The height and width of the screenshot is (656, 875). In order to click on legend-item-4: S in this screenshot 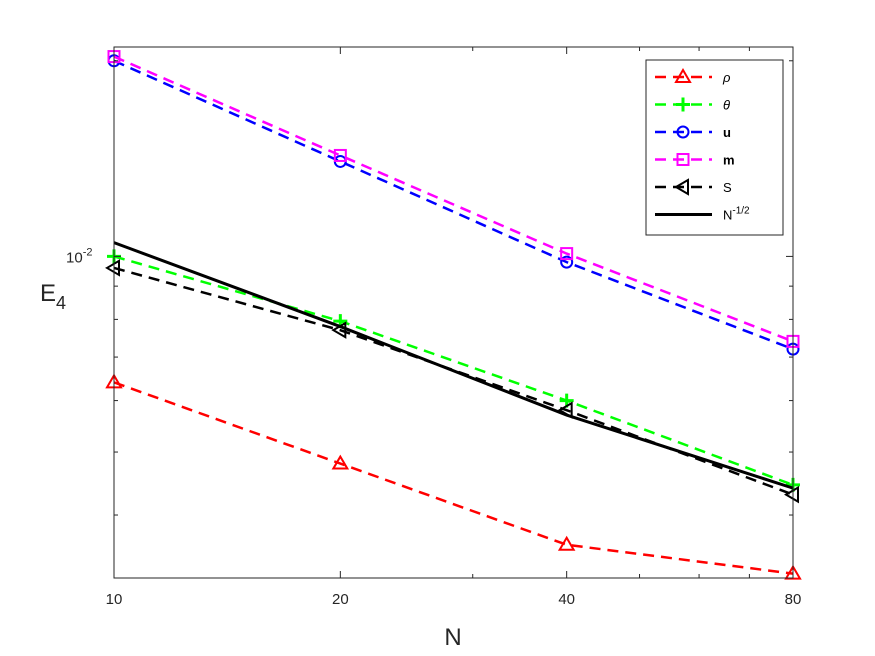, I will do `click(693, 187)`.